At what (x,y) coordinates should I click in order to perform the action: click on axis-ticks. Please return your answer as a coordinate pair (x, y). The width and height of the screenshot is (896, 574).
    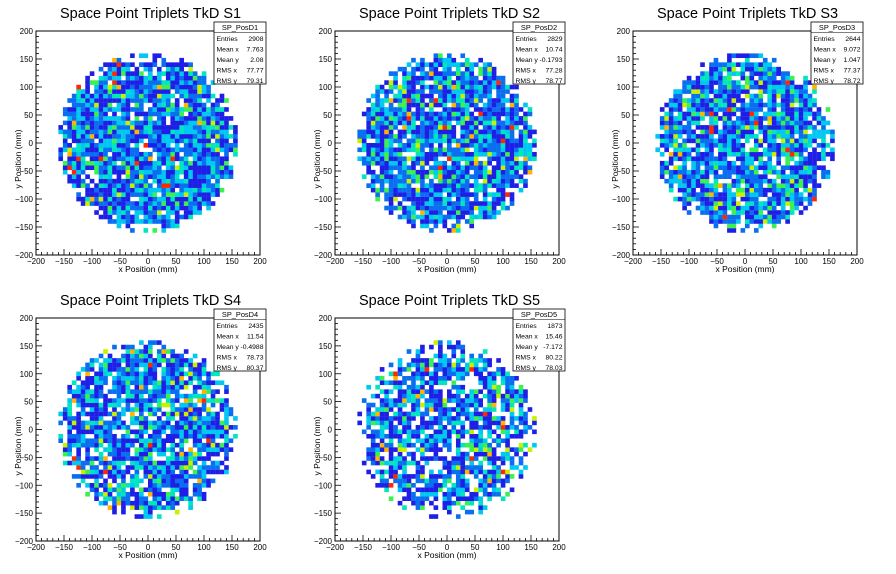
    Looking at the image, I should click on (447, 143).